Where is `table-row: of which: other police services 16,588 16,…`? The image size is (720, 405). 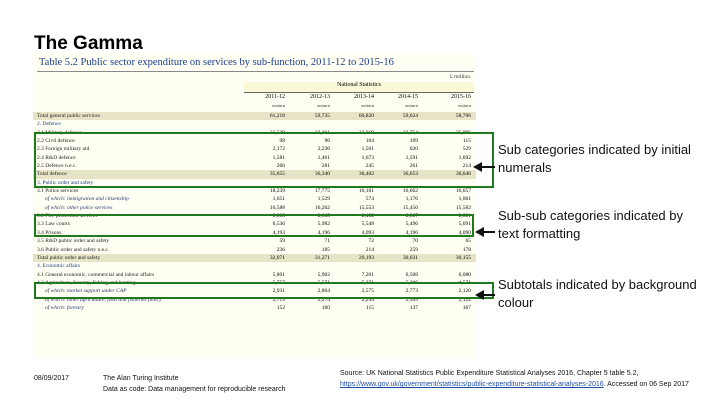
table-row: of which: other police services 16,588 16,… is located at coordinates (254, 208).